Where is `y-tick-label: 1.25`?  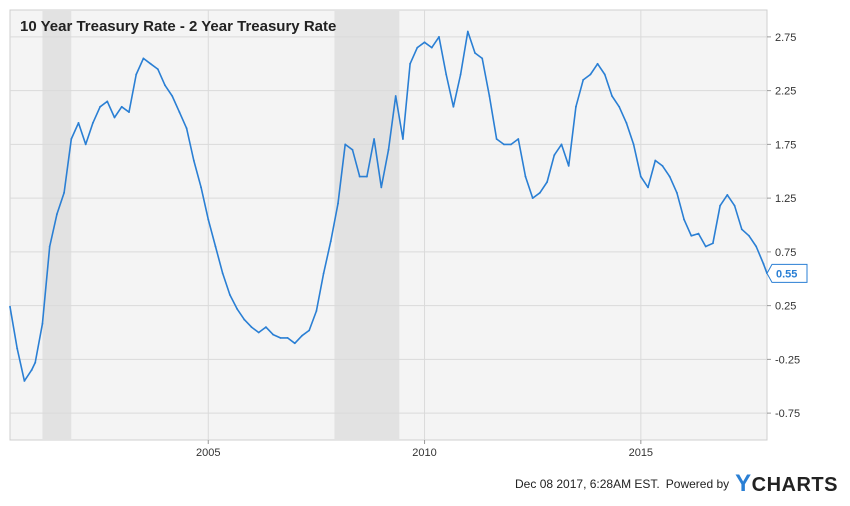 y-tick-label: 1.25 is located at coordinates (785, 199).